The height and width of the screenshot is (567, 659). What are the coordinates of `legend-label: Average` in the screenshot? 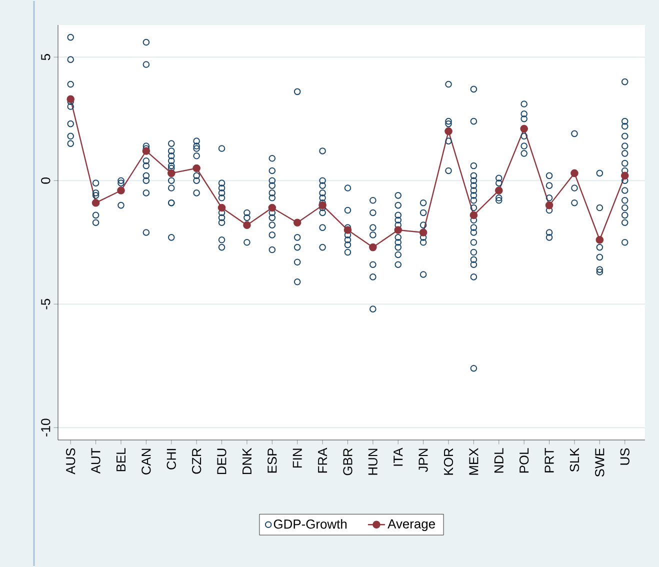 It's located at (411, 525).